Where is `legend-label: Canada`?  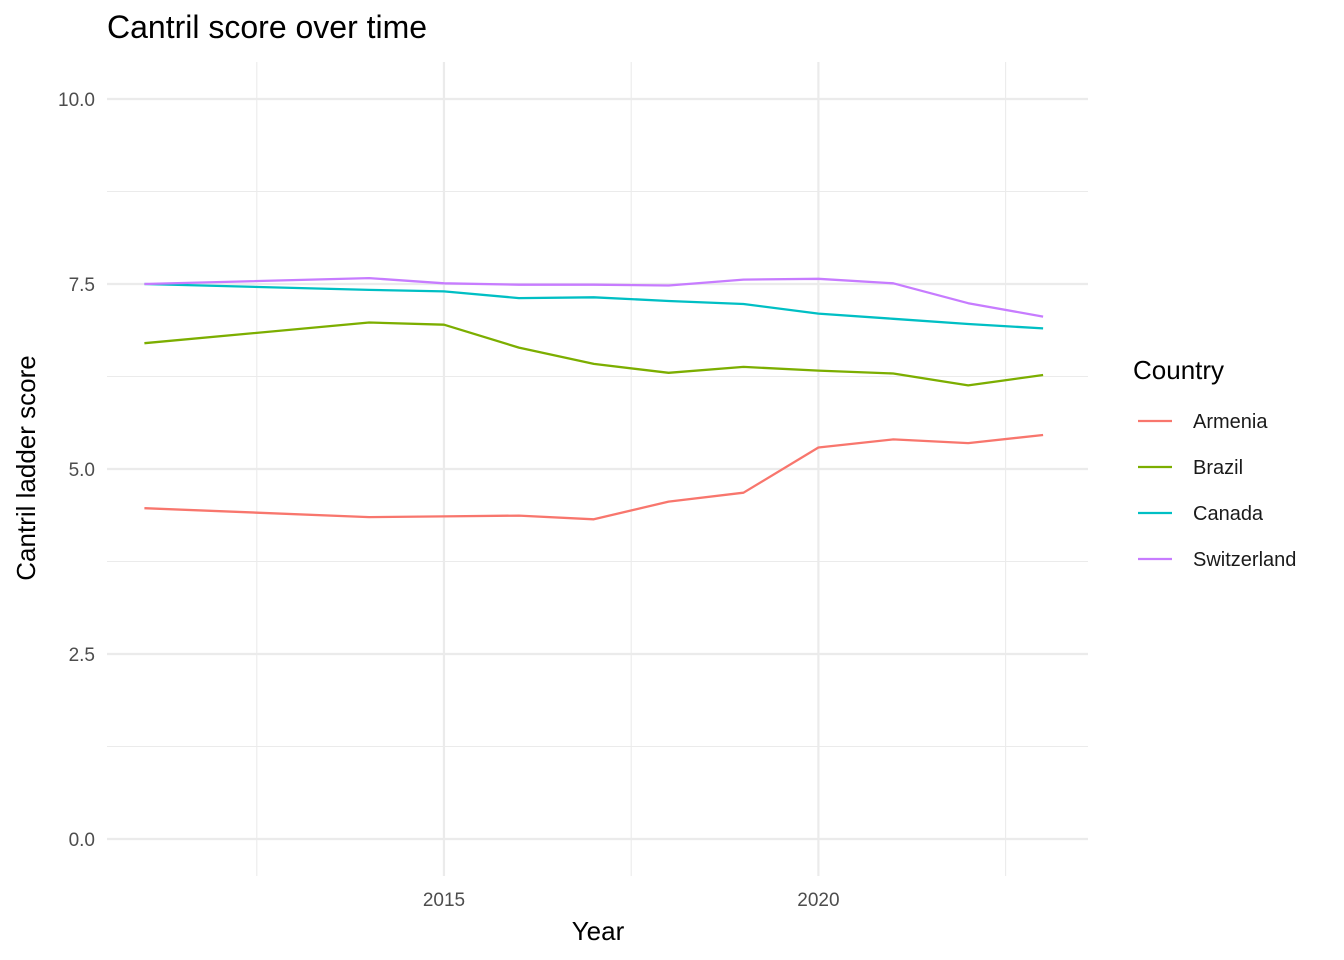
legend-label: Canada is located at coordinates (1228, 514).